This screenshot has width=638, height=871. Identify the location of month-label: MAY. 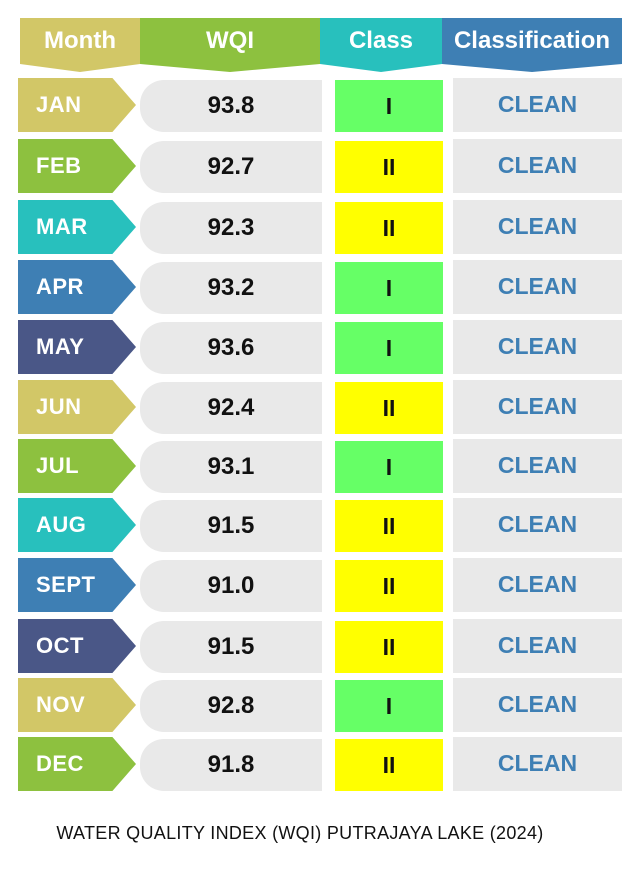
(77, 347).